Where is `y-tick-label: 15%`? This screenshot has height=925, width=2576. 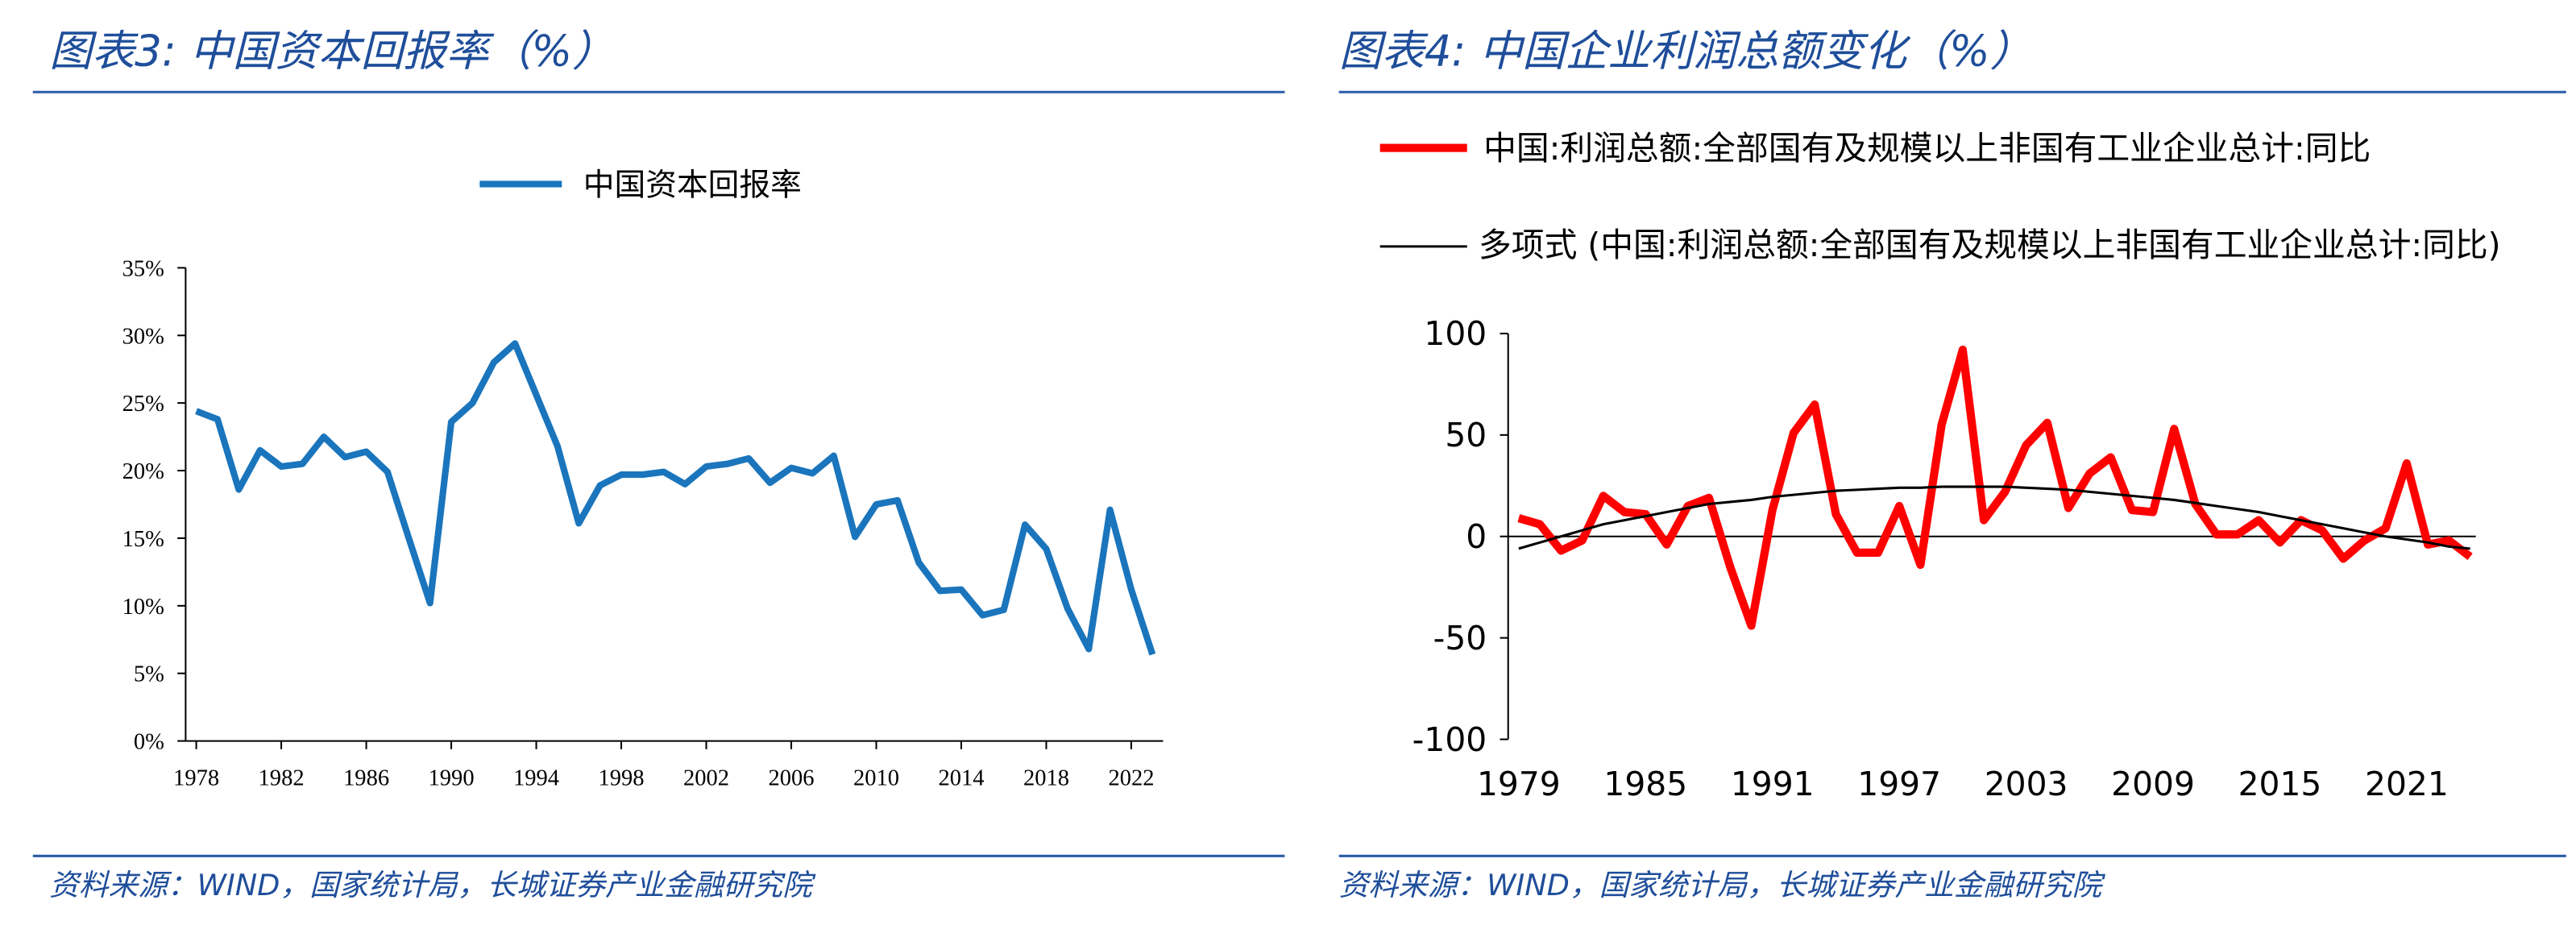 y-tick-label: 15% is located at coordinates (143, 539).